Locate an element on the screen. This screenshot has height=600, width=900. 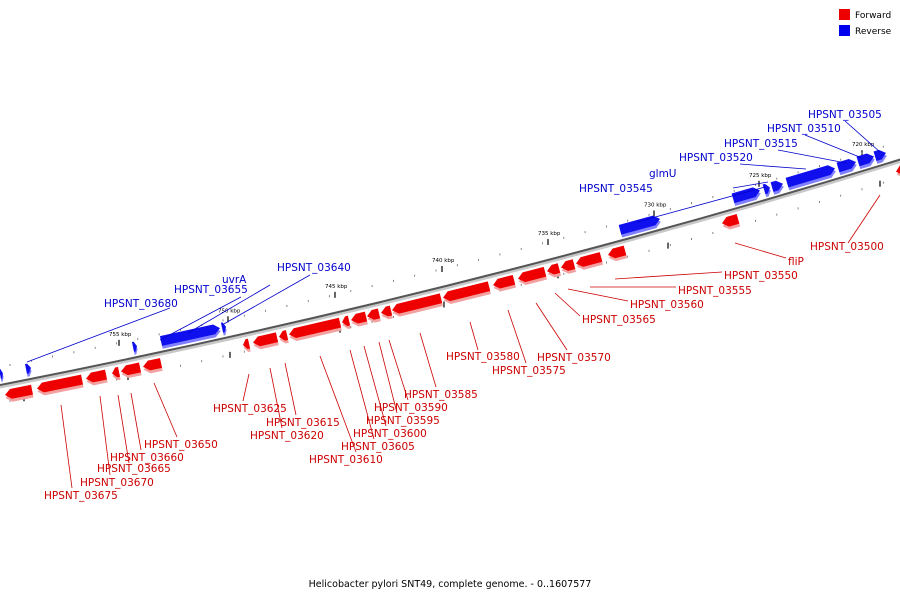
gene-label-HPSNT_03590: HPSNT_03590 is located at coordinates (411, 408).